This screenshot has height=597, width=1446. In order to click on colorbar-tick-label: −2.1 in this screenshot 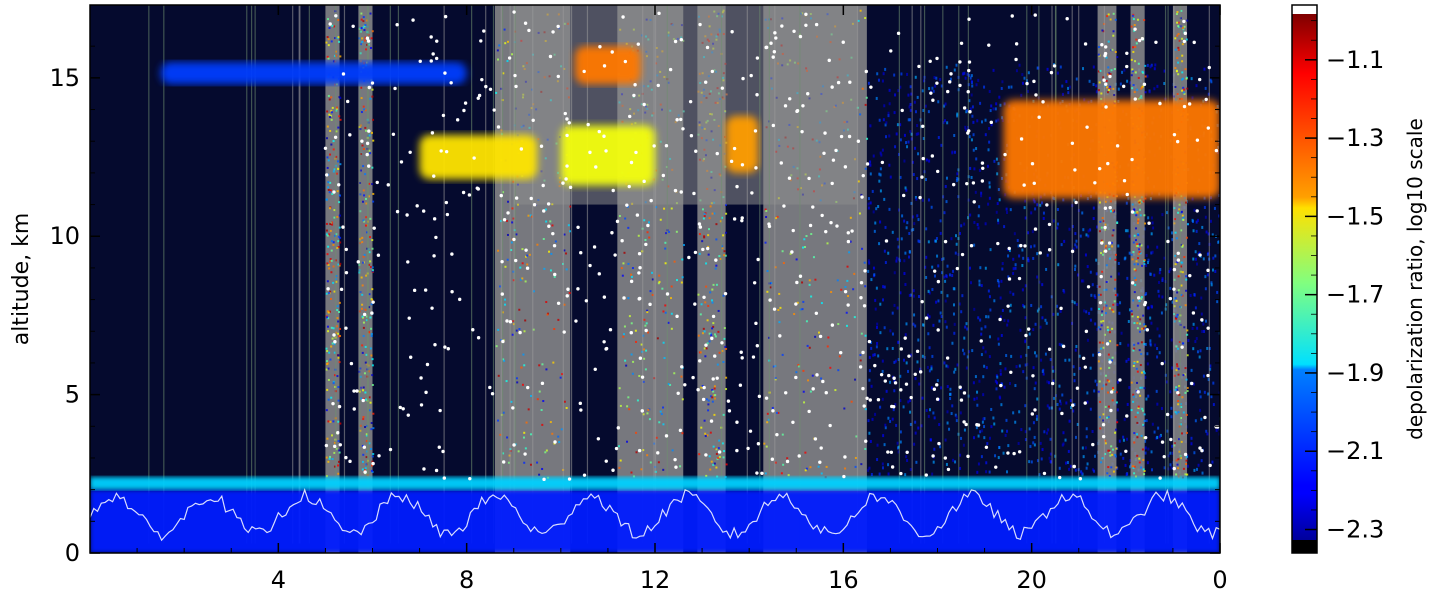, I will do `click(1355, 451)`.